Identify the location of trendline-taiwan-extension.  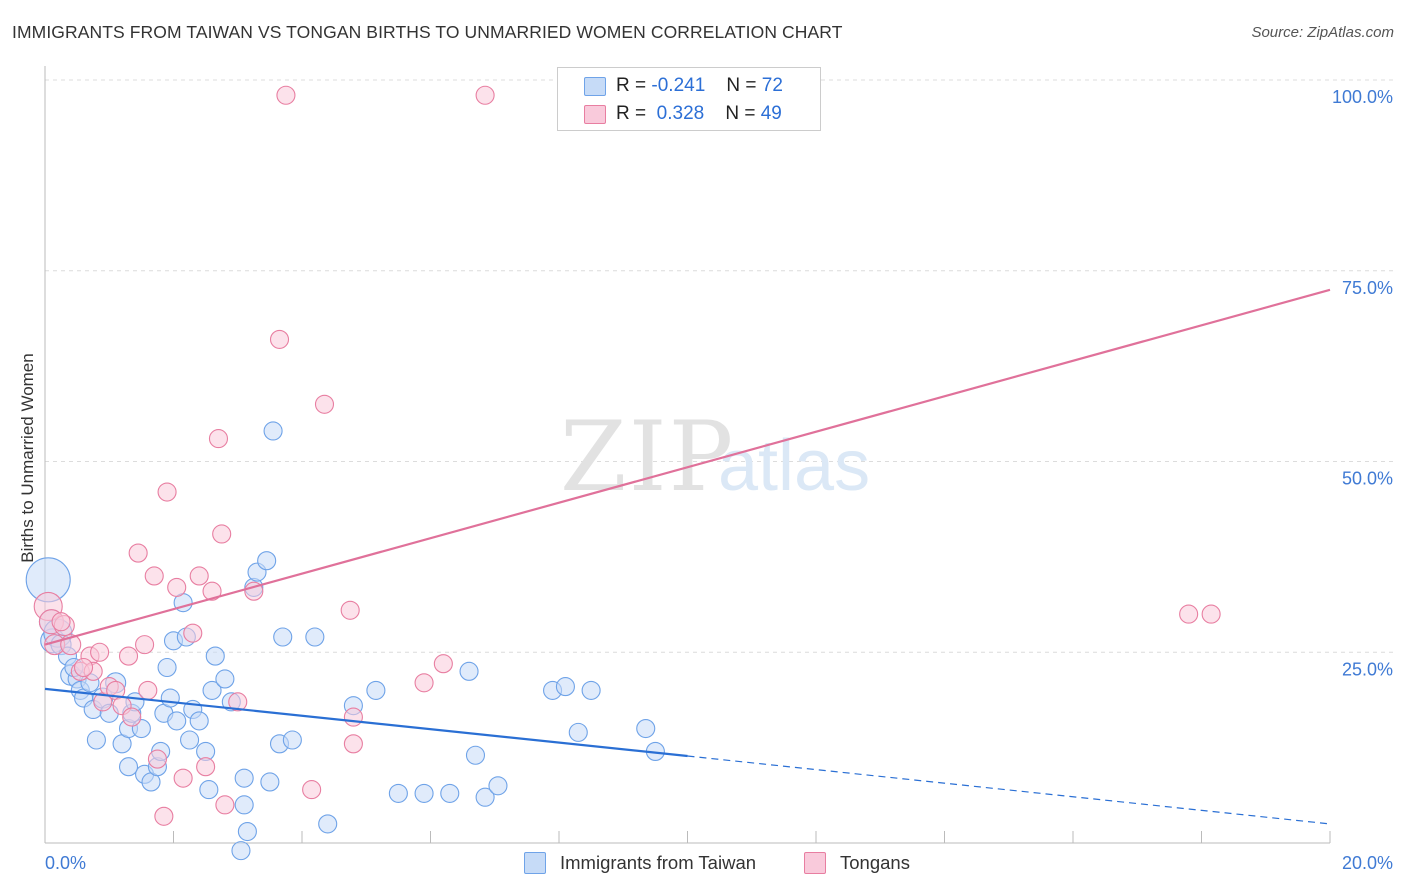
(1009, 790).